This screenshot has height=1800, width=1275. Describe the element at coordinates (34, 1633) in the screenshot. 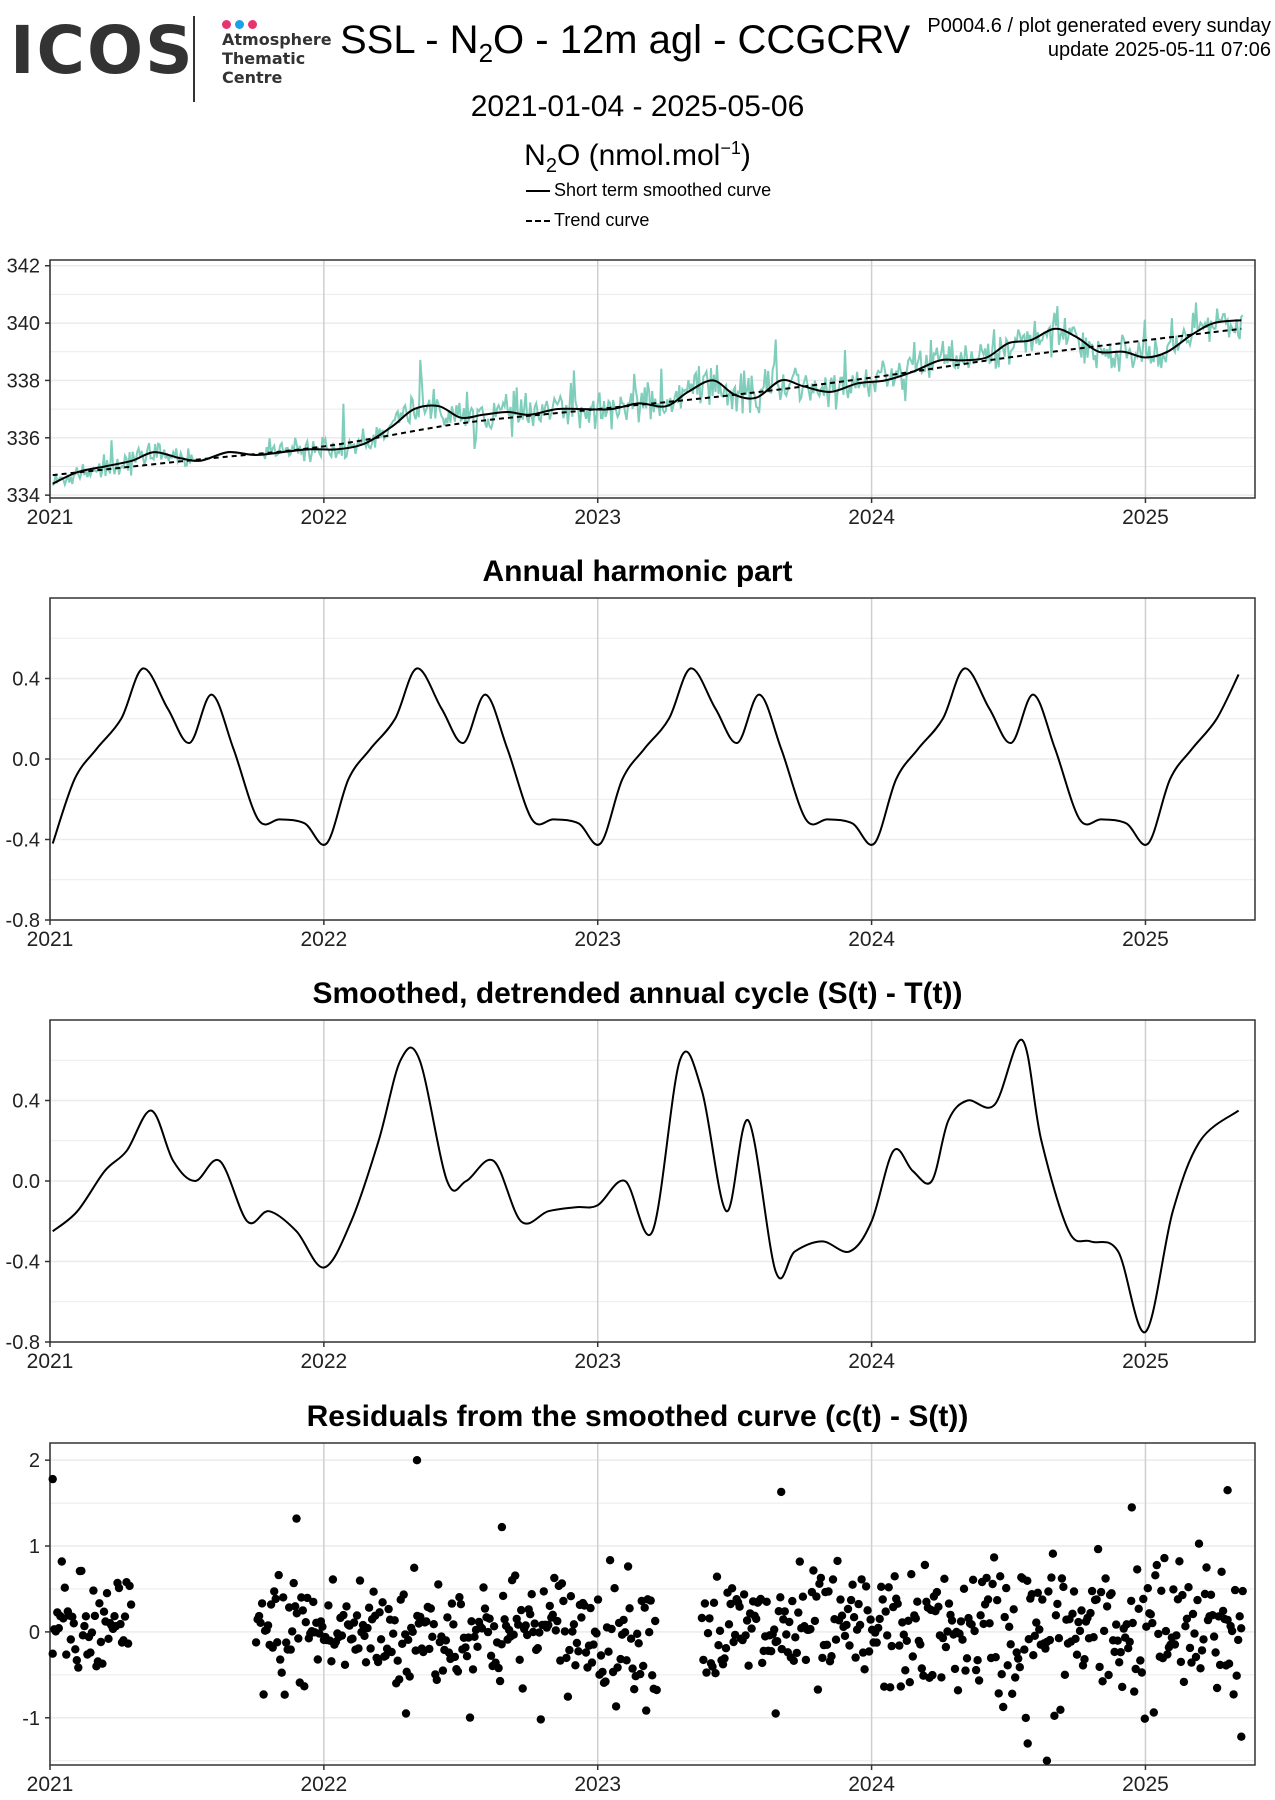

I see `y-tick-label: 0` at that location.